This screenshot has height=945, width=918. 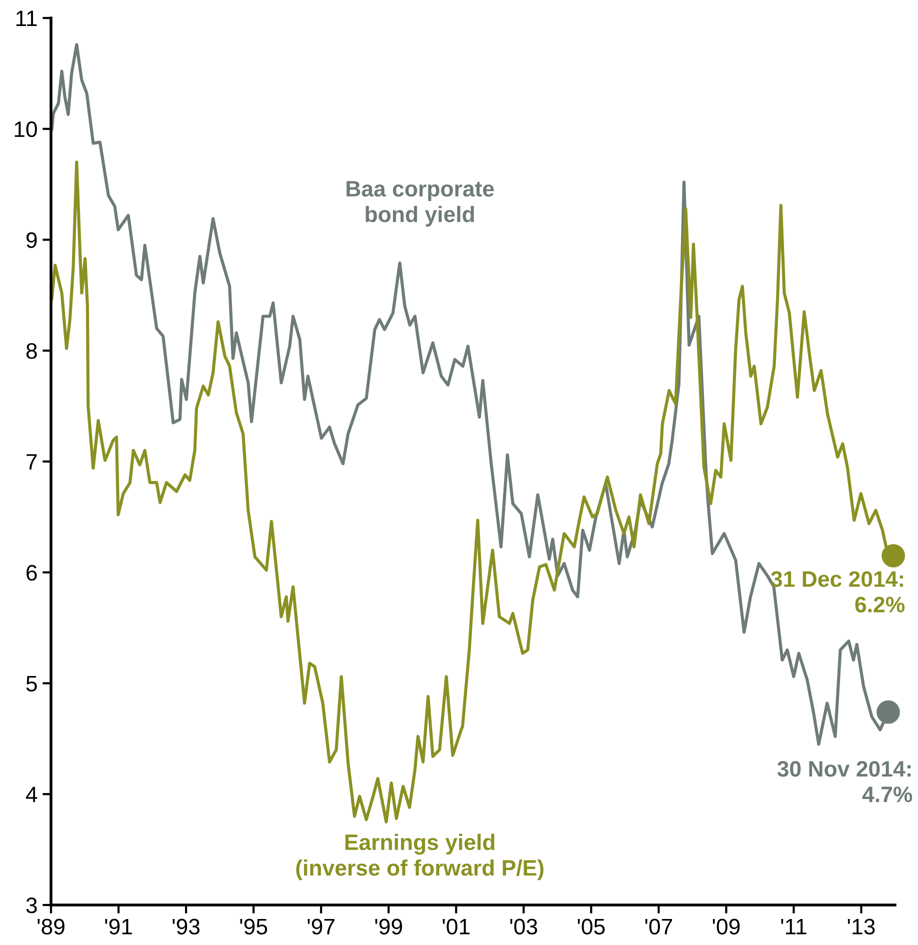 I want to click on x-tick-label: '07, so click(x=658, y=926).